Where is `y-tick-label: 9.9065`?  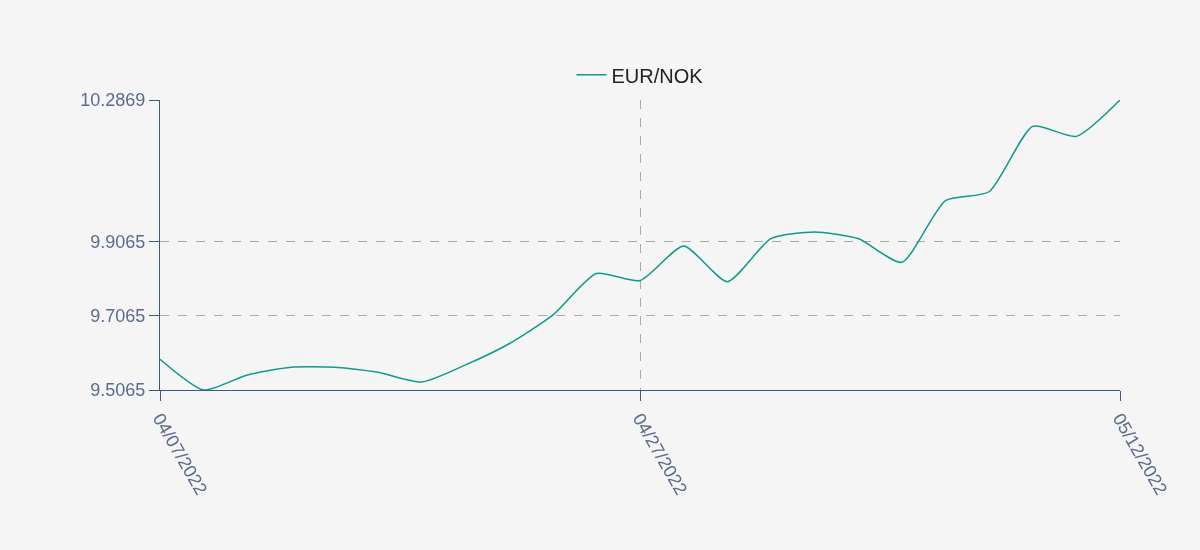
y-tick-label: 9.9065 is located at coordinates (118, 241).